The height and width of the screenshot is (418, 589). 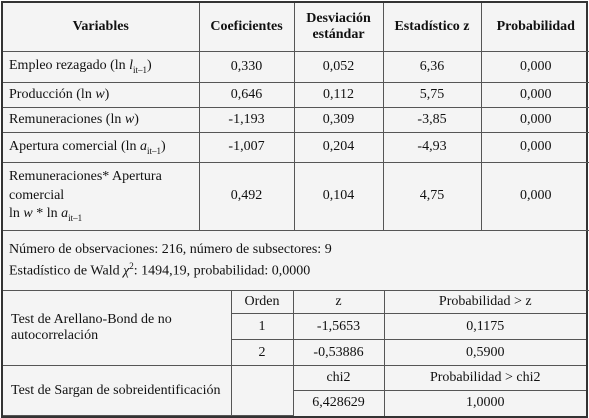 What do you see at coordinates (47, 214) in the screenshot?
I see `text: * ln` at bounding box center [47, 214].